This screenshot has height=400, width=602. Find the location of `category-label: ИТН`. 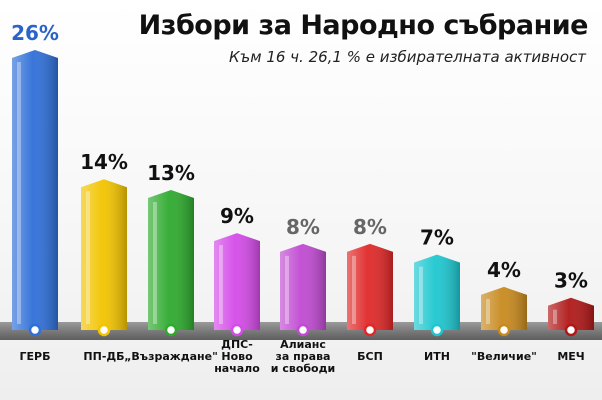

category-label: ИТН is located at coordinates (437, 356).